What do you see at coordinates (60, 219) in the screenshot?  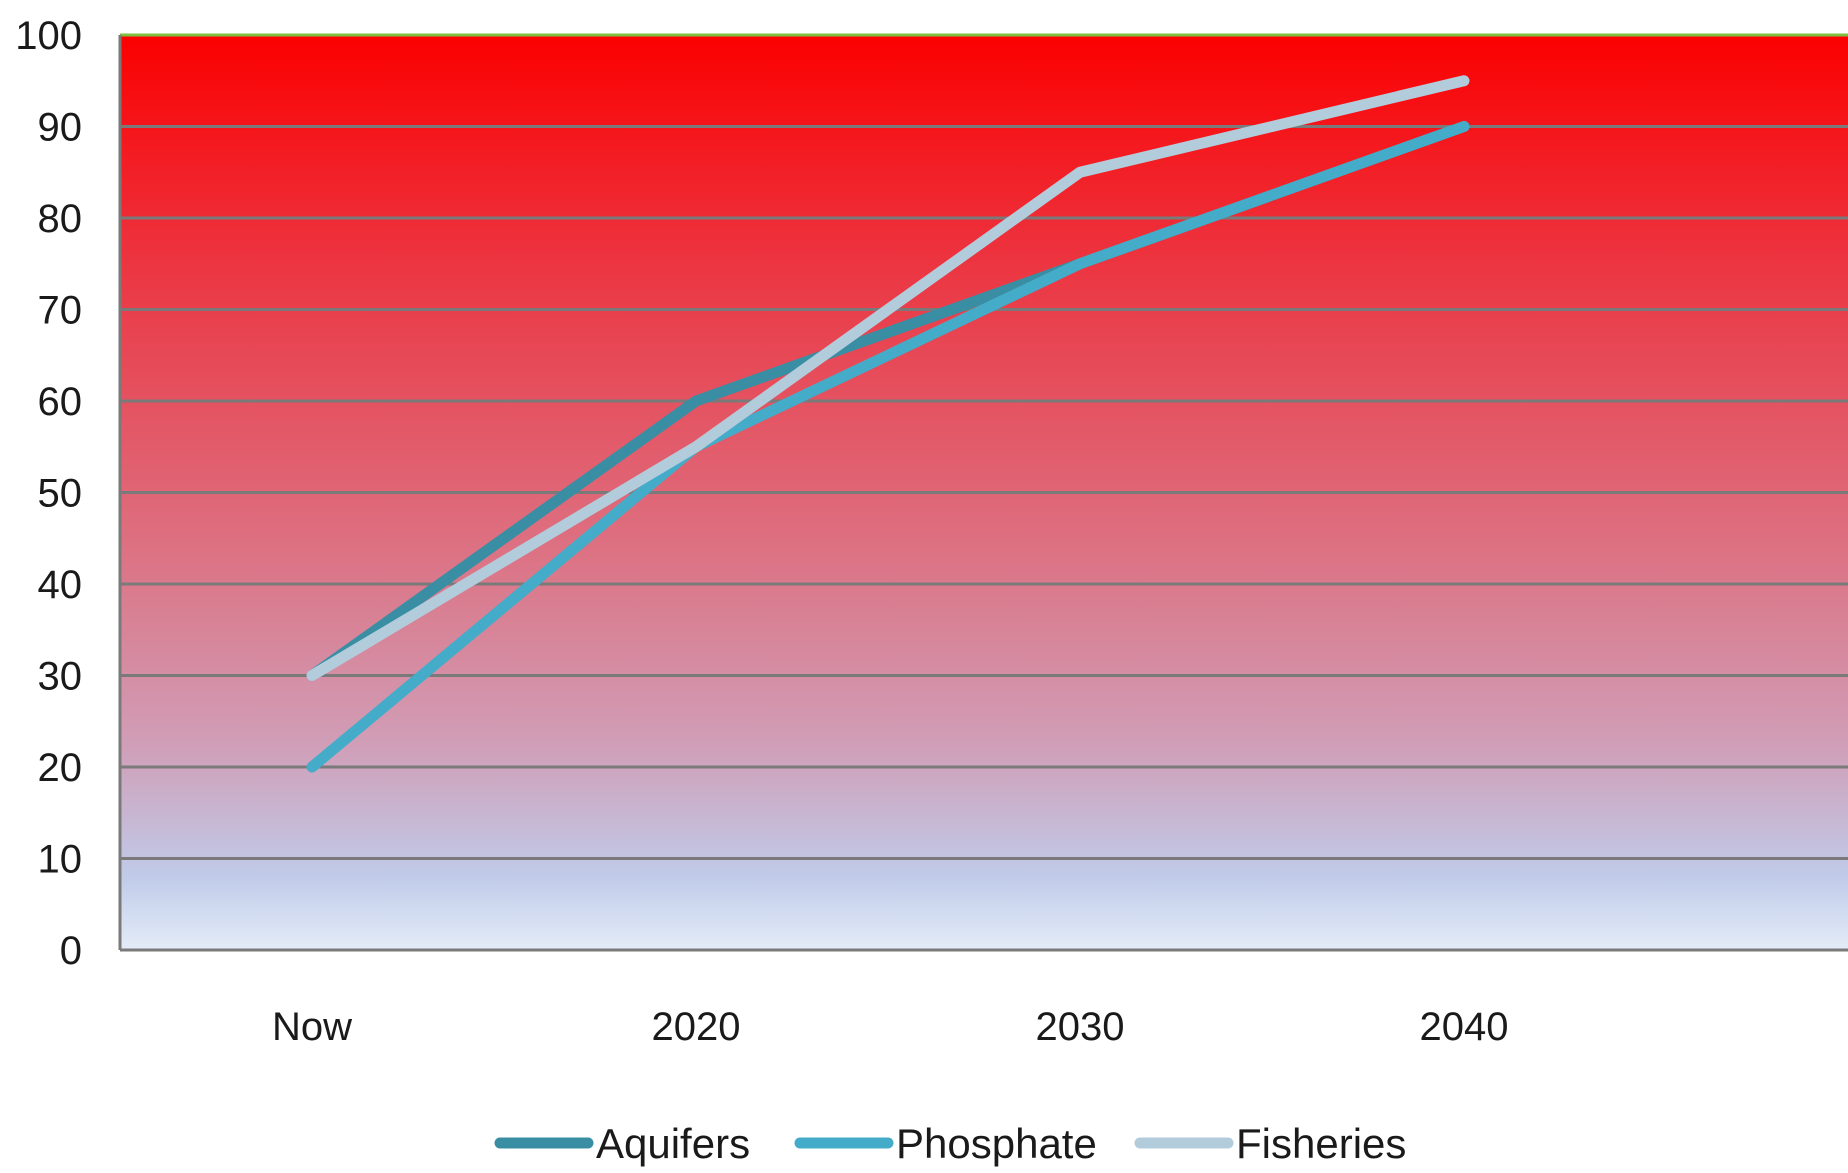 I see `y-tick-label: 80` at bounding box center [60, 219].